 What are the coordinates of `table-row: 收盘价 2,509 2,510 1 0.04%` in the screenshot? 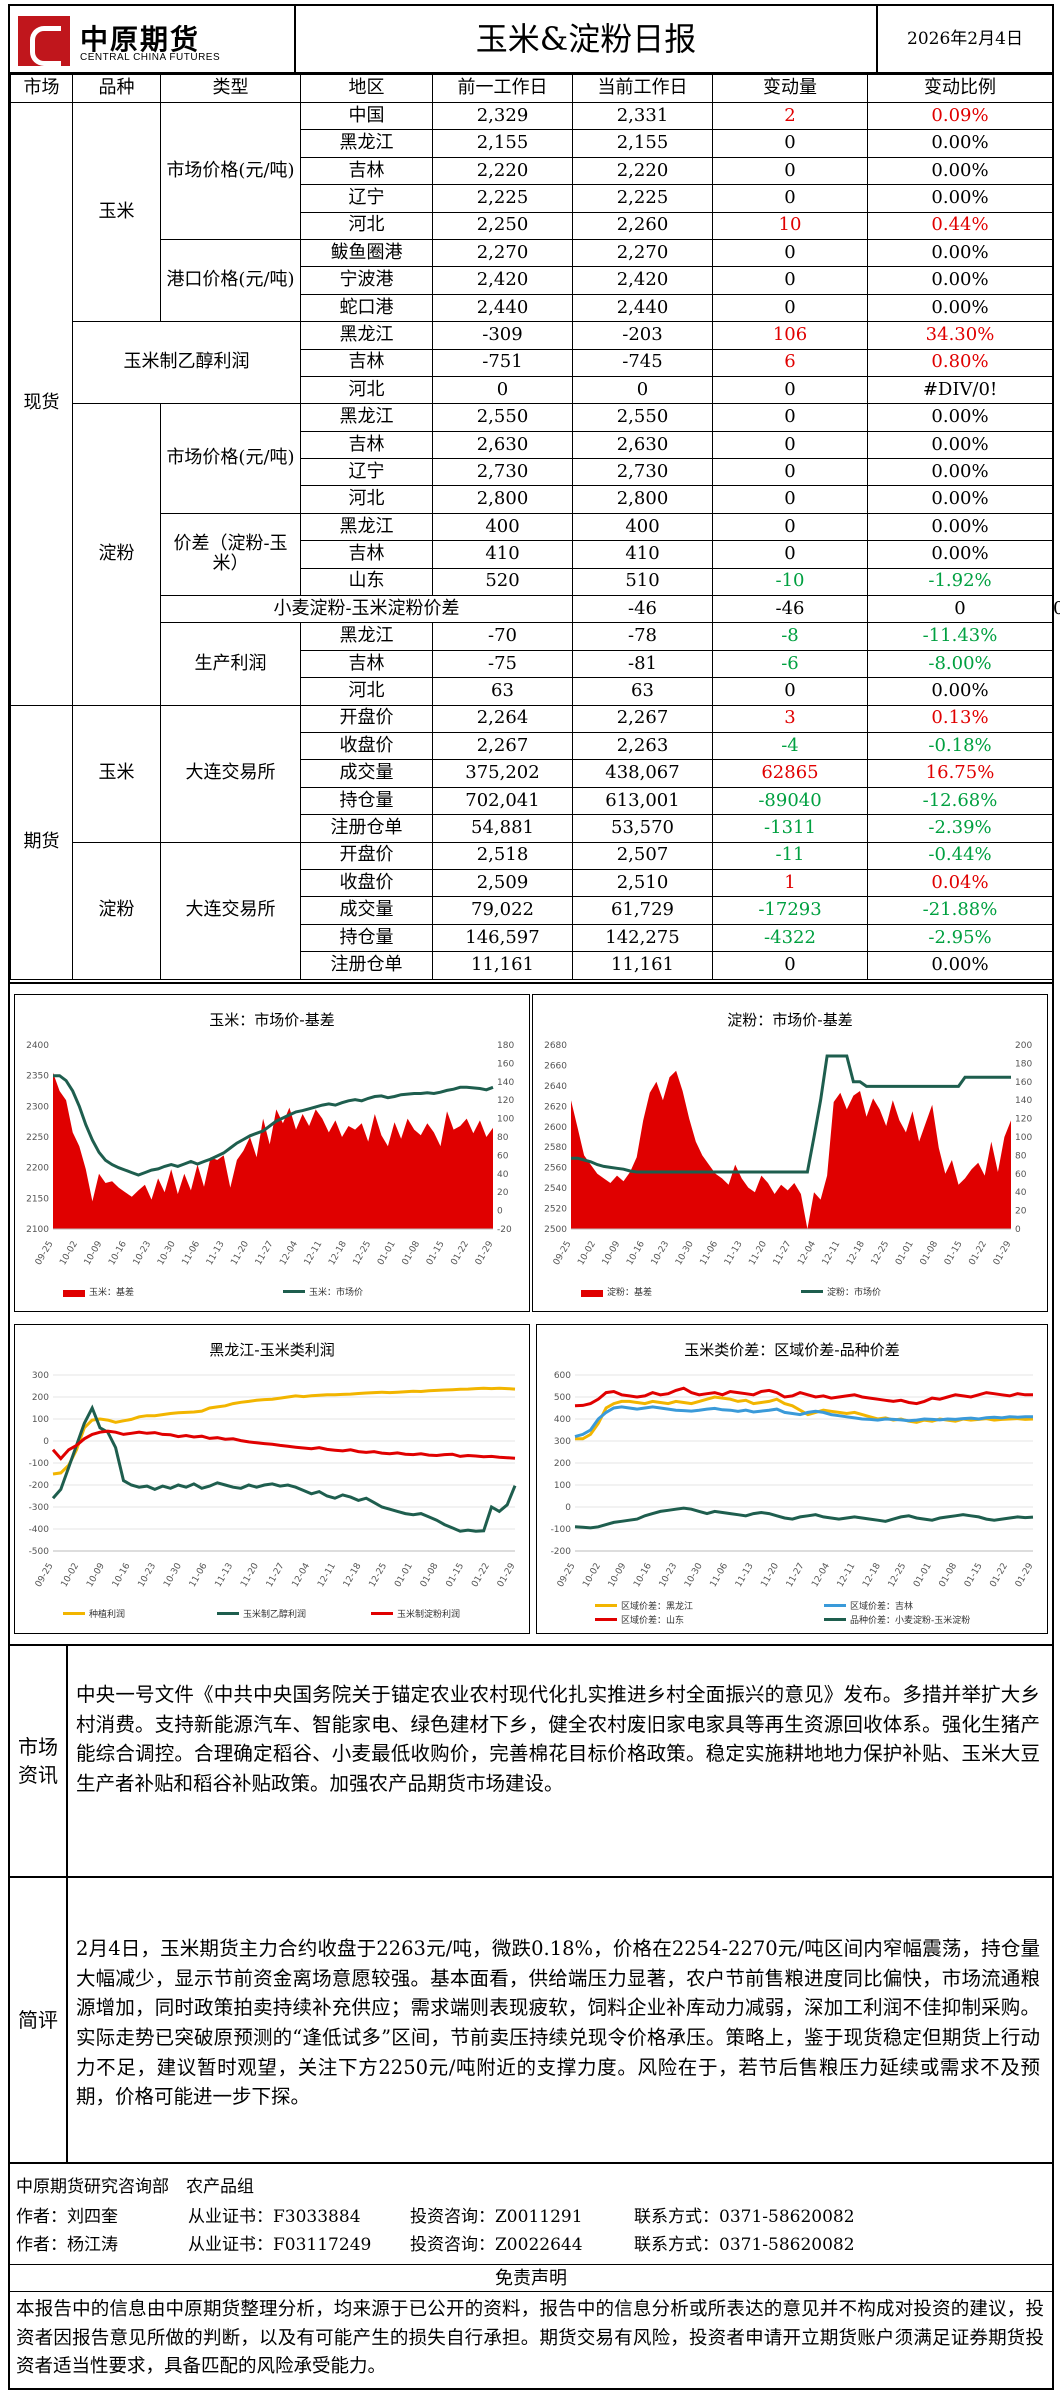 It's located at (532, 883).